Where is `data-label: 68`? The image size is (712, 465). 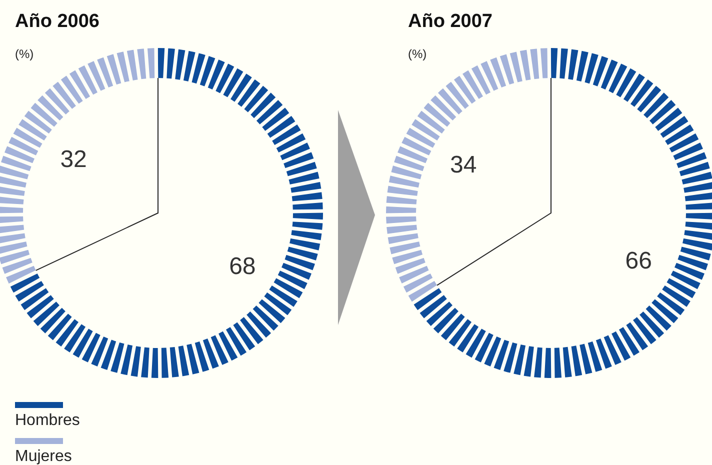 data-label: 68 is located at coordinates (242, 266).